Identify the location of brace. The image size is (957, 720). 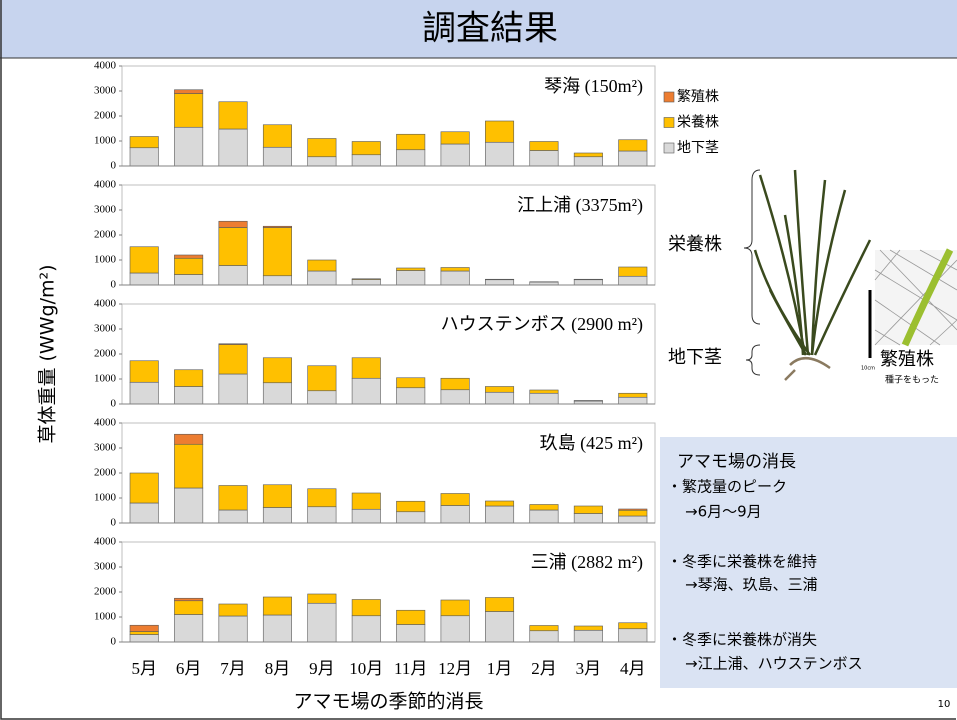
(753, 360).